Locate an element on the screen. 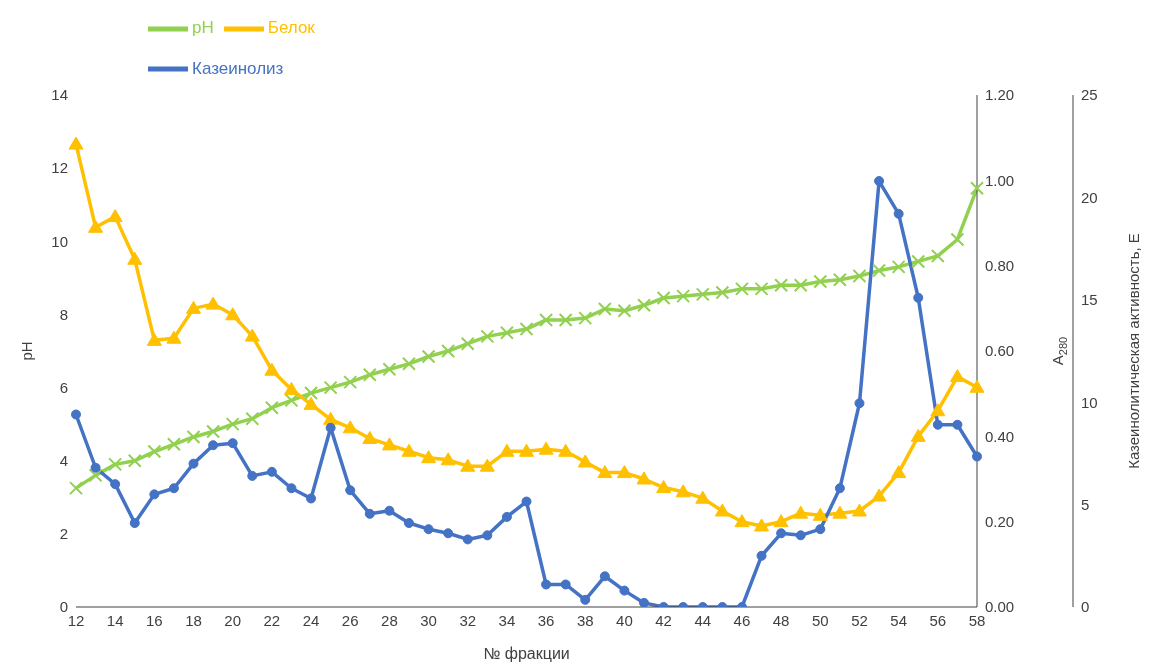 Image resolution: width=1157 pixels, height=669 pixels. y-tick-label: 6 is located at coordinates (63, 387).